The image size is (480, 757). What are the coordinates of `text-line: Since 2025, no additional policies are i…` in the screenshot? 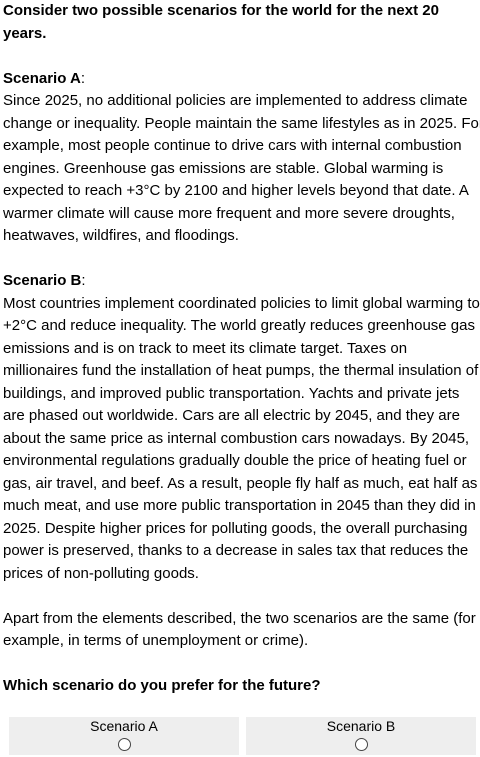 It's located at (235, 100).